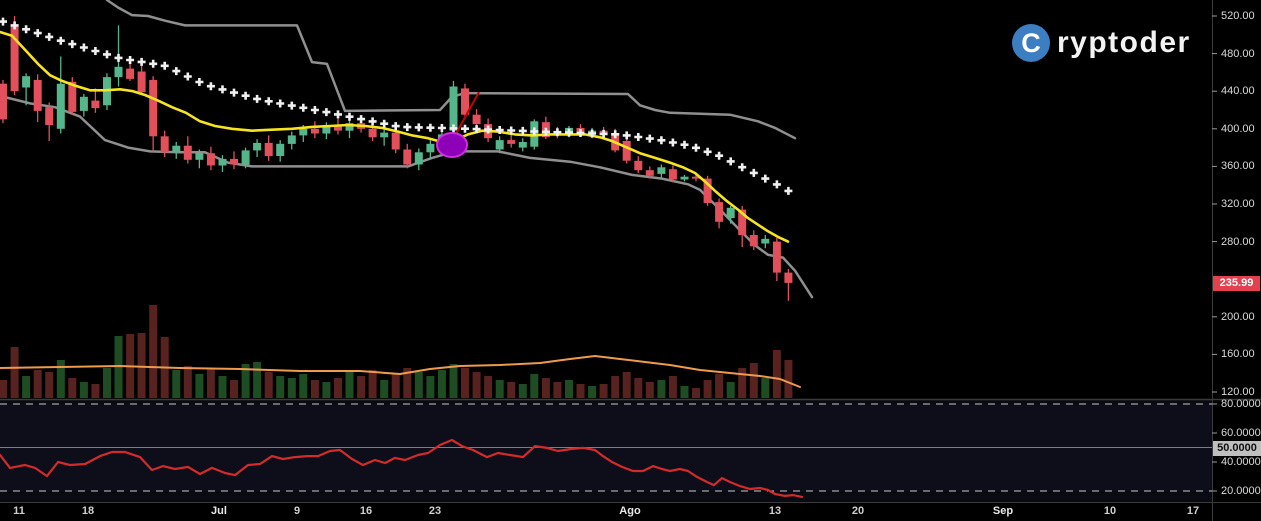 The image size is (1261, 521). What do you see at coordinates (1238, 16) in the screenshot?
I see `price-axis-label: 520.00` at bounding box center [1238, 16].